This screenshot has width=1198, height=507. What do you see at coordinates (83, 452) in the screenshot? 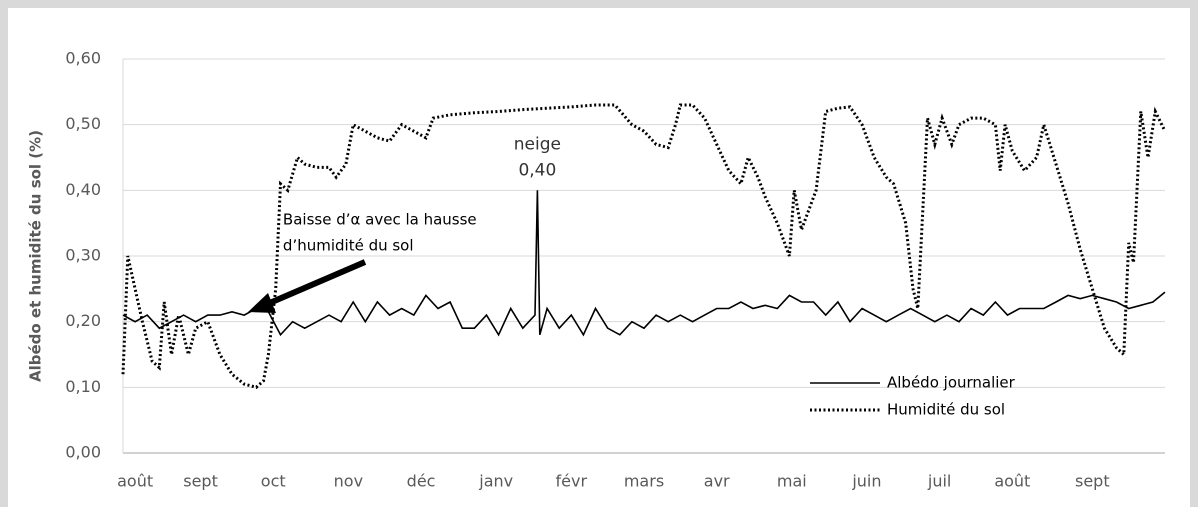
I see `y-tick-label: 0,00` at bounding box center [83, 452].